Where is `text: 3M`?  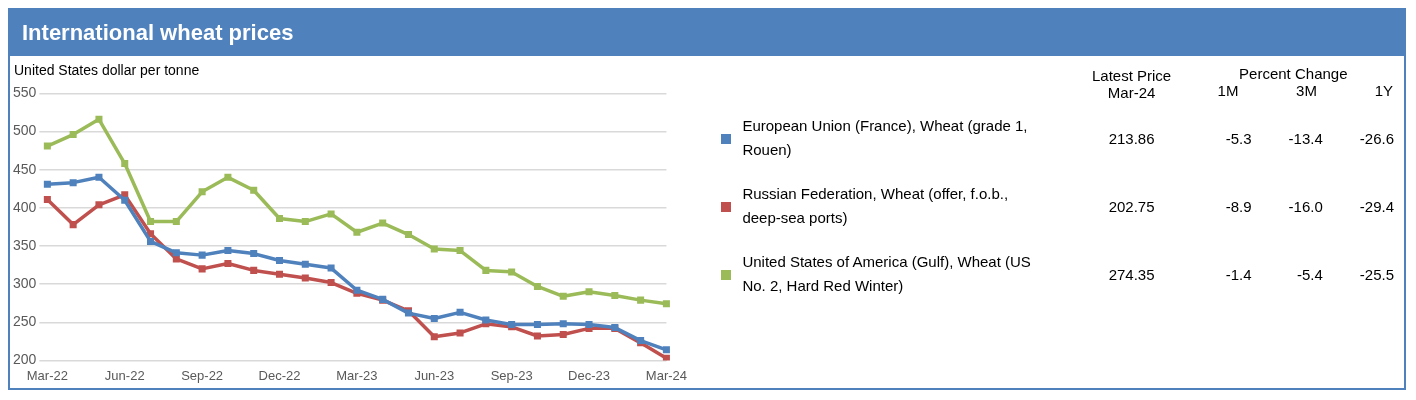 text: 3M is located at coordinates (1306, 90).